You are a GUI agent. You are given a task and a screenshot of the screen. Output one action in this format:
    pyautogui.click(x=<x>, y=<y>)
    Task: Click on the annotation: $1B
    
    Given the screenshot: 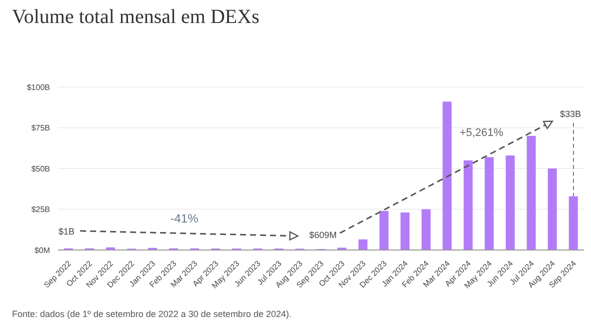 What is the action you would take?
    pyautogui.click(x=66, y=231)
    